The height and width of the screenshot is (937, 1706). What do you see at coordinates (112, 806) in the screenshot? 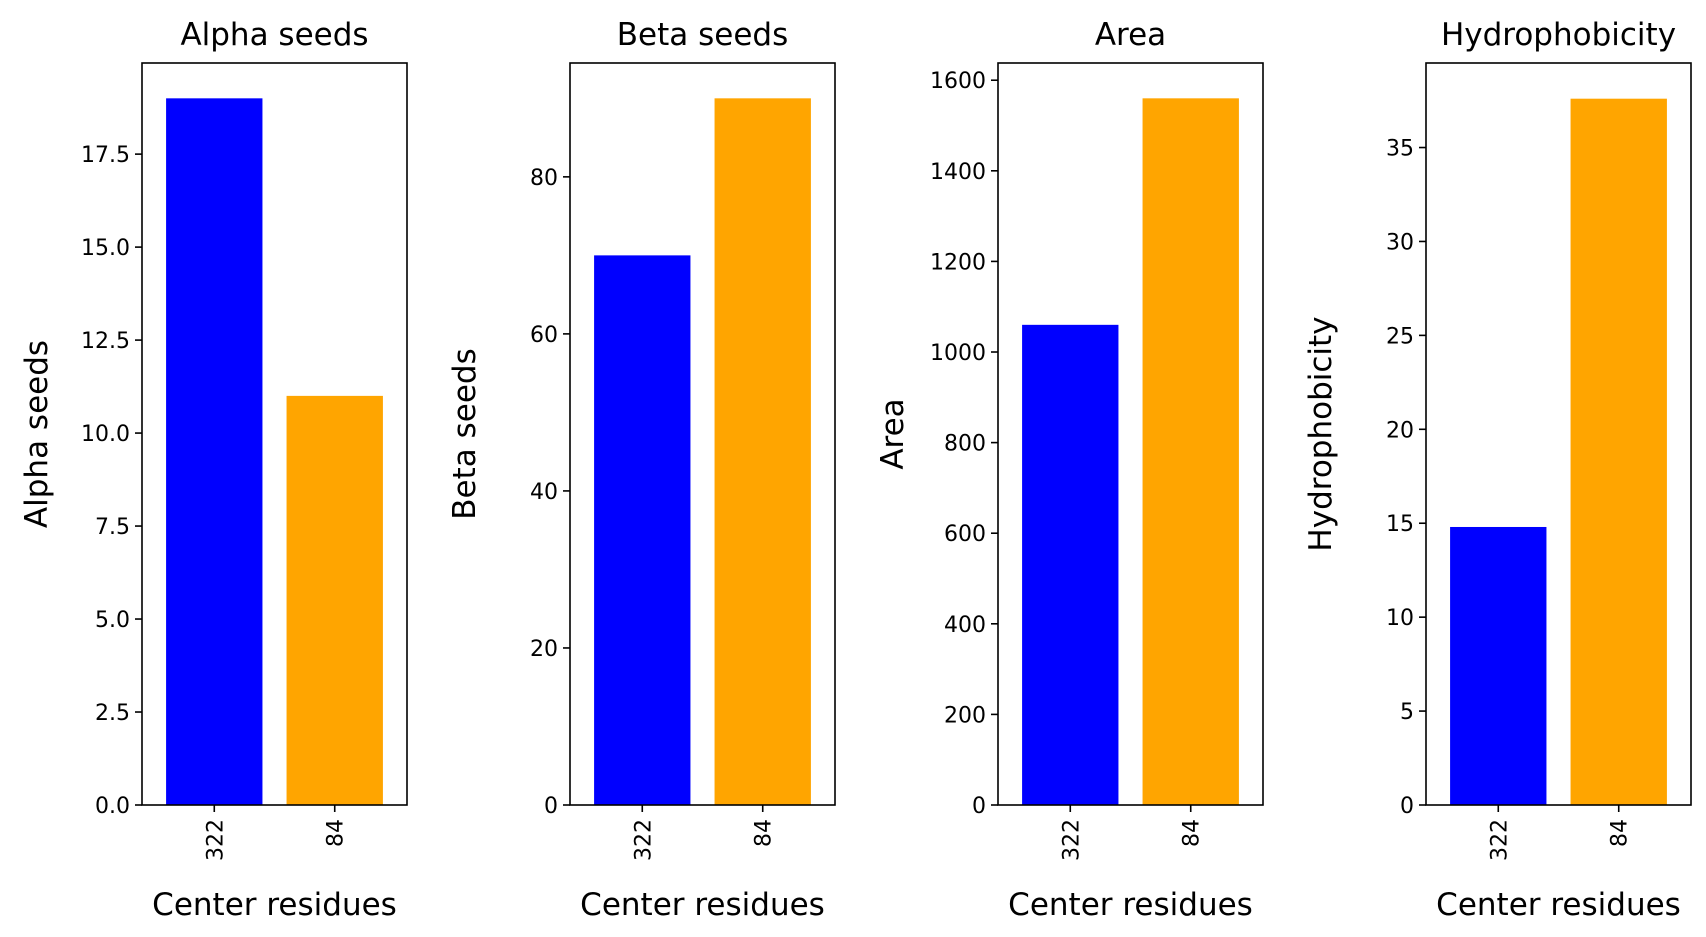
I see `ytick-label-1-0: 0.0` at bounding box center [112, 806].